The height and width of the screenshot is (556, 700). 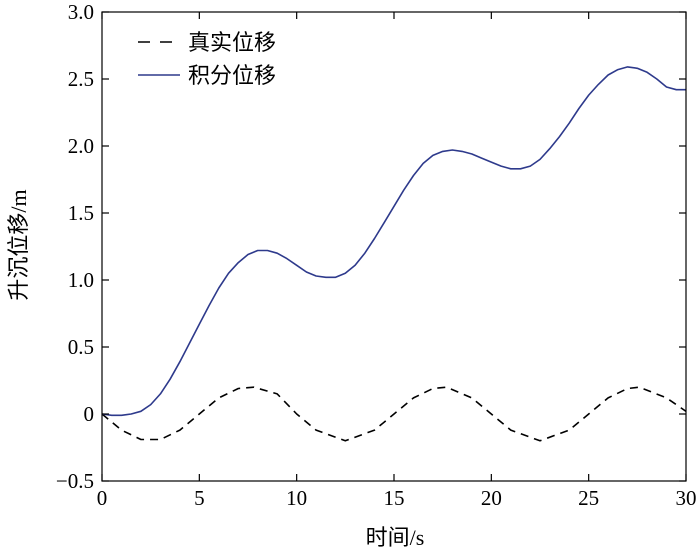 I want to click on y-tick-label: 1.0, so click(x=81, y=280).